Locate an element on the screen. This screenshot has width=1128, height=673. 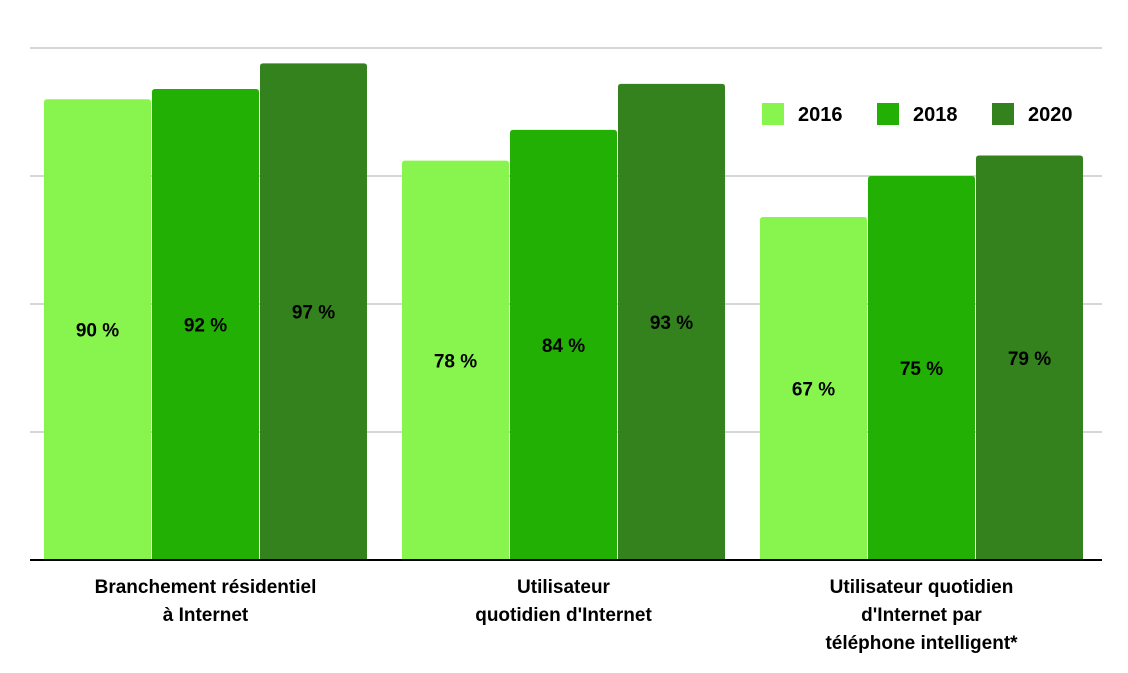
category-label-line: d'Internet par is located at coordinates (921, 615).